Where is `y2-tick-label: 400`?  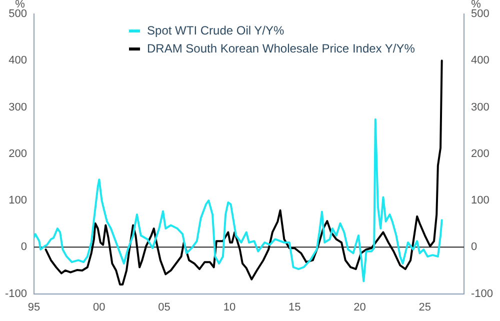
y2-tick-label: 400 is located at coordinates (480, 60).